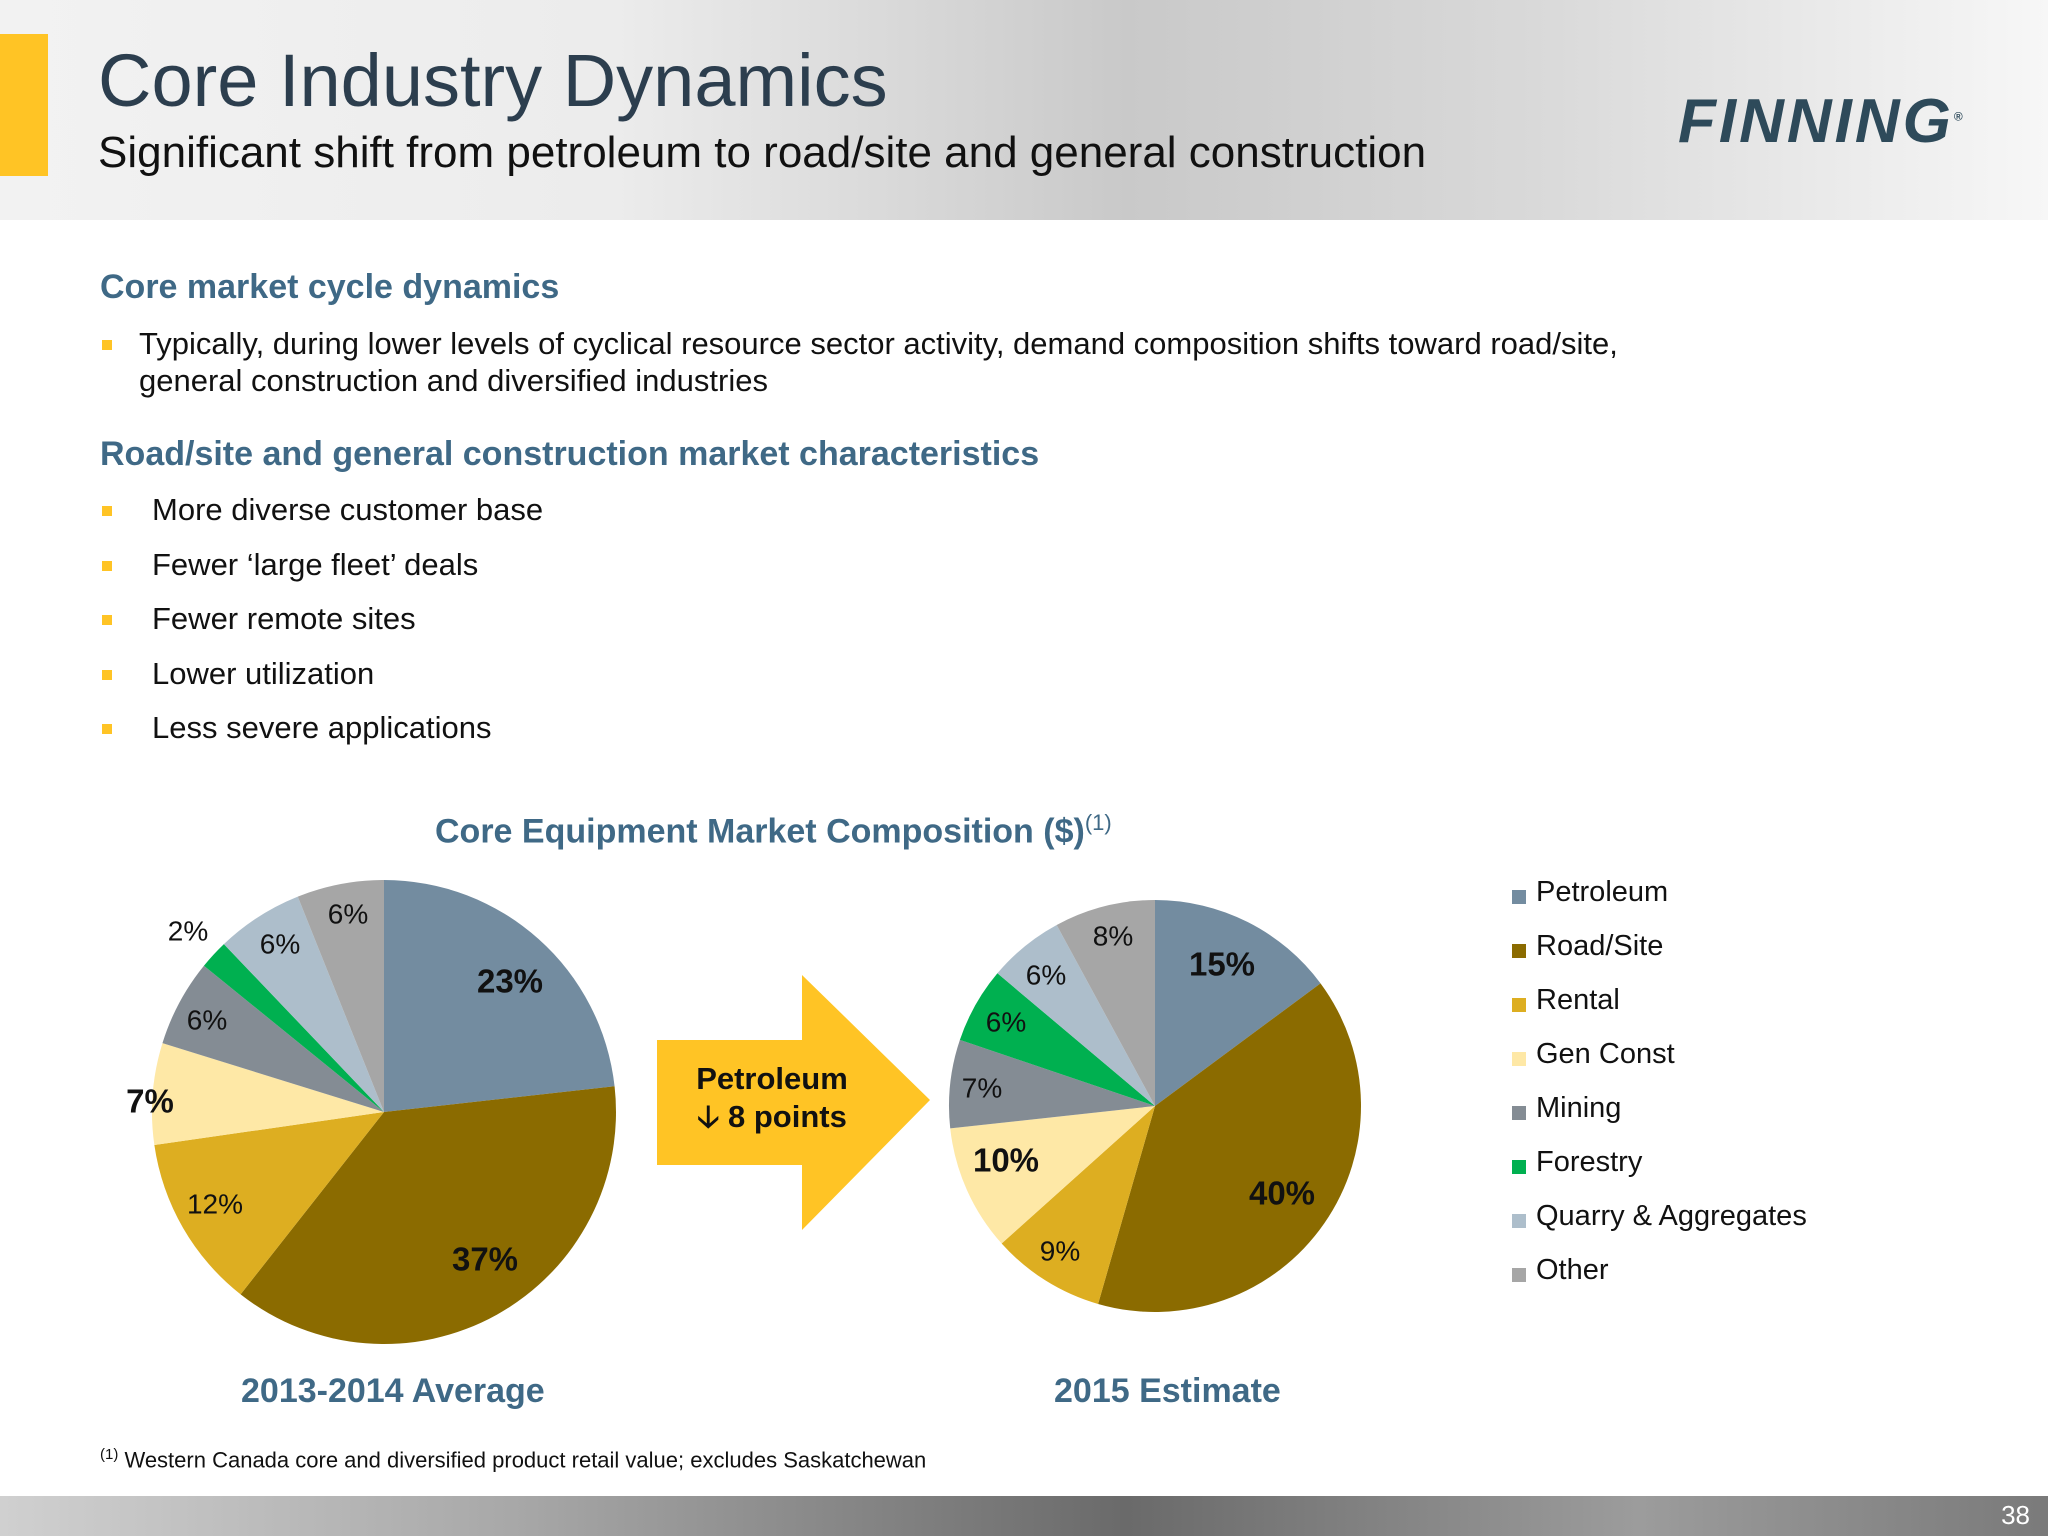  Describe the element at coordinates (1602, 892) in the screenshot. I see `legend-label: Petroleum` at that location.